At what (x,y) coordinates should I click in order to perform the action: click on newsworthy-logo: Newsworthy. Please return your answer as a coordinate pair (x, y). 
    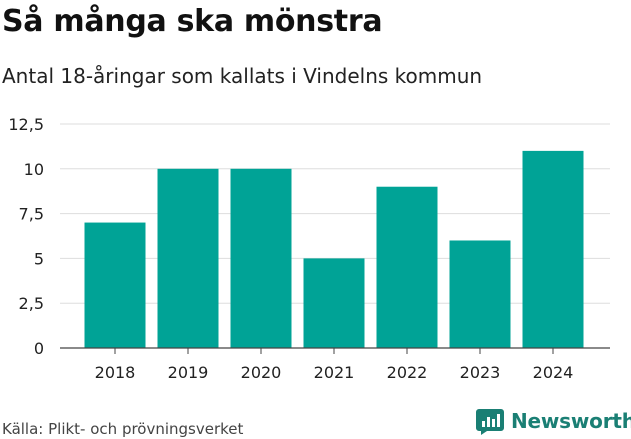
    Looking at the image, I should click on (553, 421).